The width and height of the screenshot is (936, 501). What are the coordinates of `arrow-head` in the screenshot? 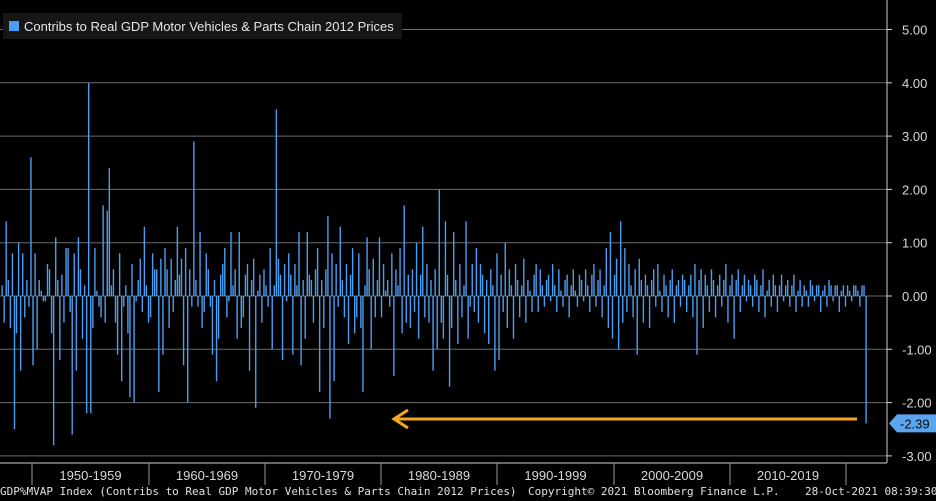 It's located at (400, 419).